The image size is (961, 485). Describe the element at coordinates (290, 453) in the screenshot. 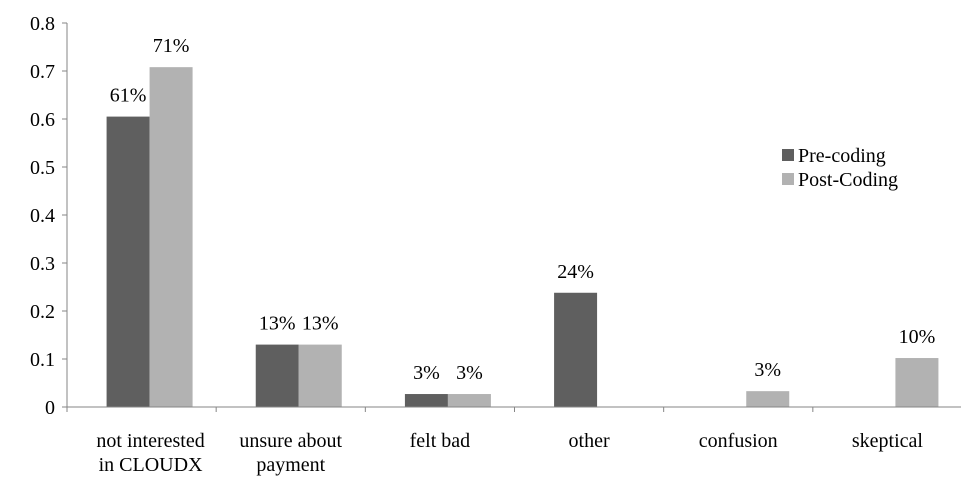

I see `category-label: unsure about payment` at that location.